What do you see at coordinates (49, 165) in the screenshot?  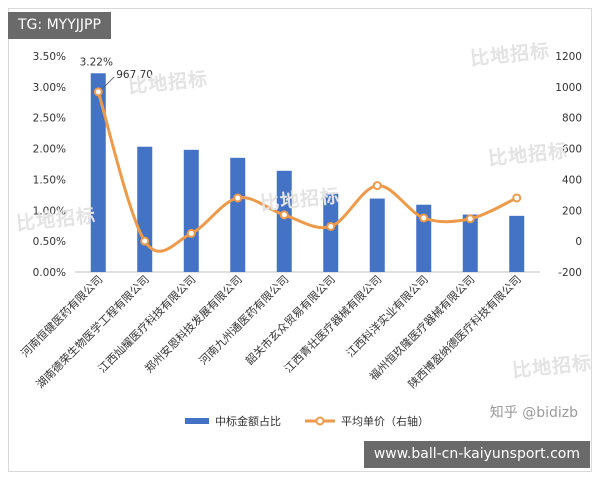 I see `left-axis-tick-labels: 0.00% 0.50% 1.00% 1.50% 2.00% 2.50% 3.00% 3.50%` at bounding box center [49, 165].